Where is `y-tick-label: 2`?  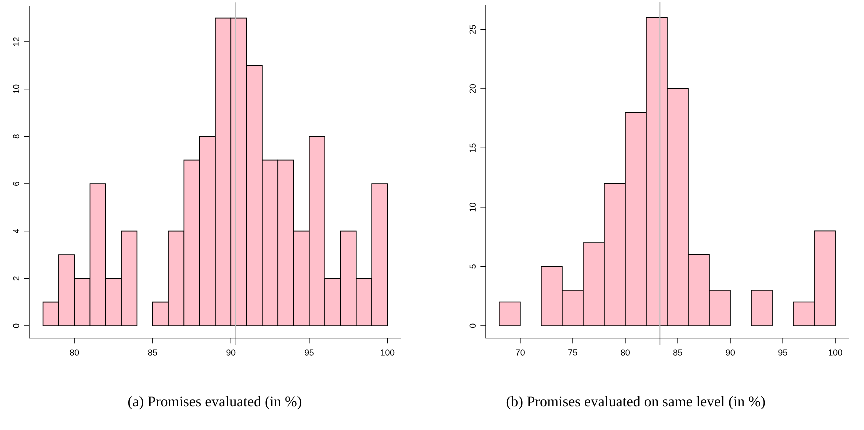 y-tick-label: 2 is located at coordinates (16, 278).